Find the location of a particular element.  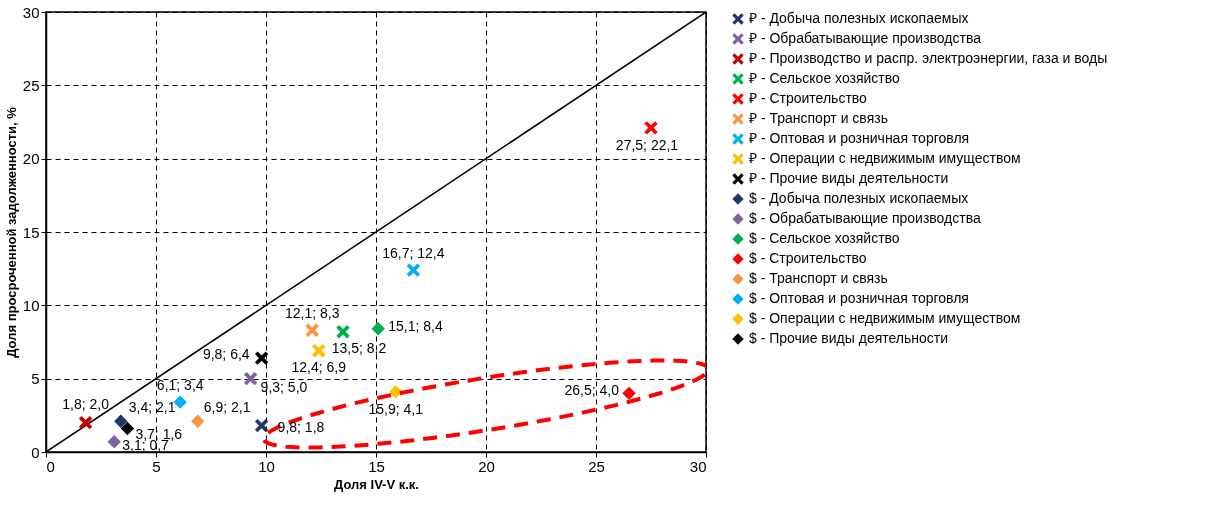

legend-label: $ - Сельское хозяйство is located at coordinates (824, 238).